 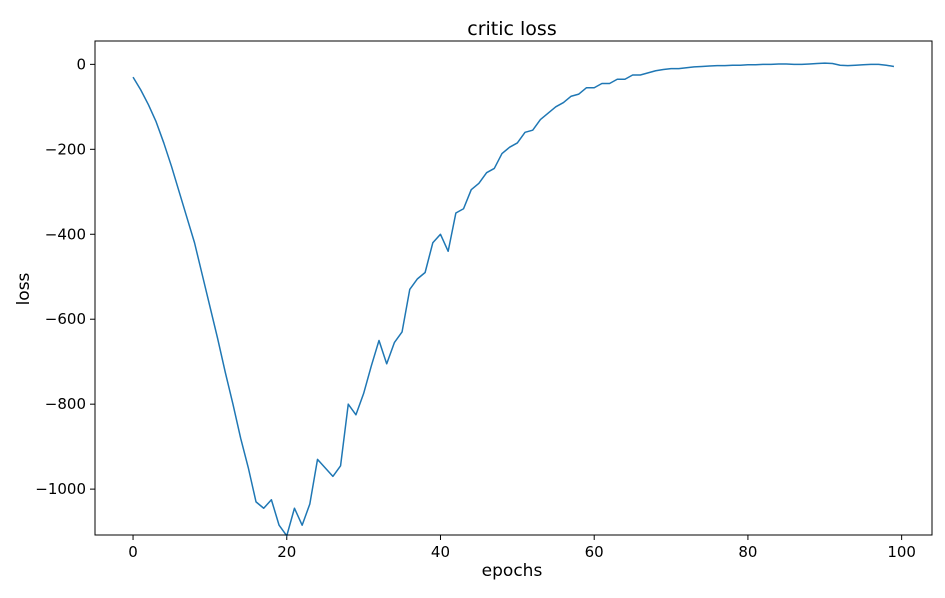 I want to click on x-tick-label: 40, so click(x=440, y=552).